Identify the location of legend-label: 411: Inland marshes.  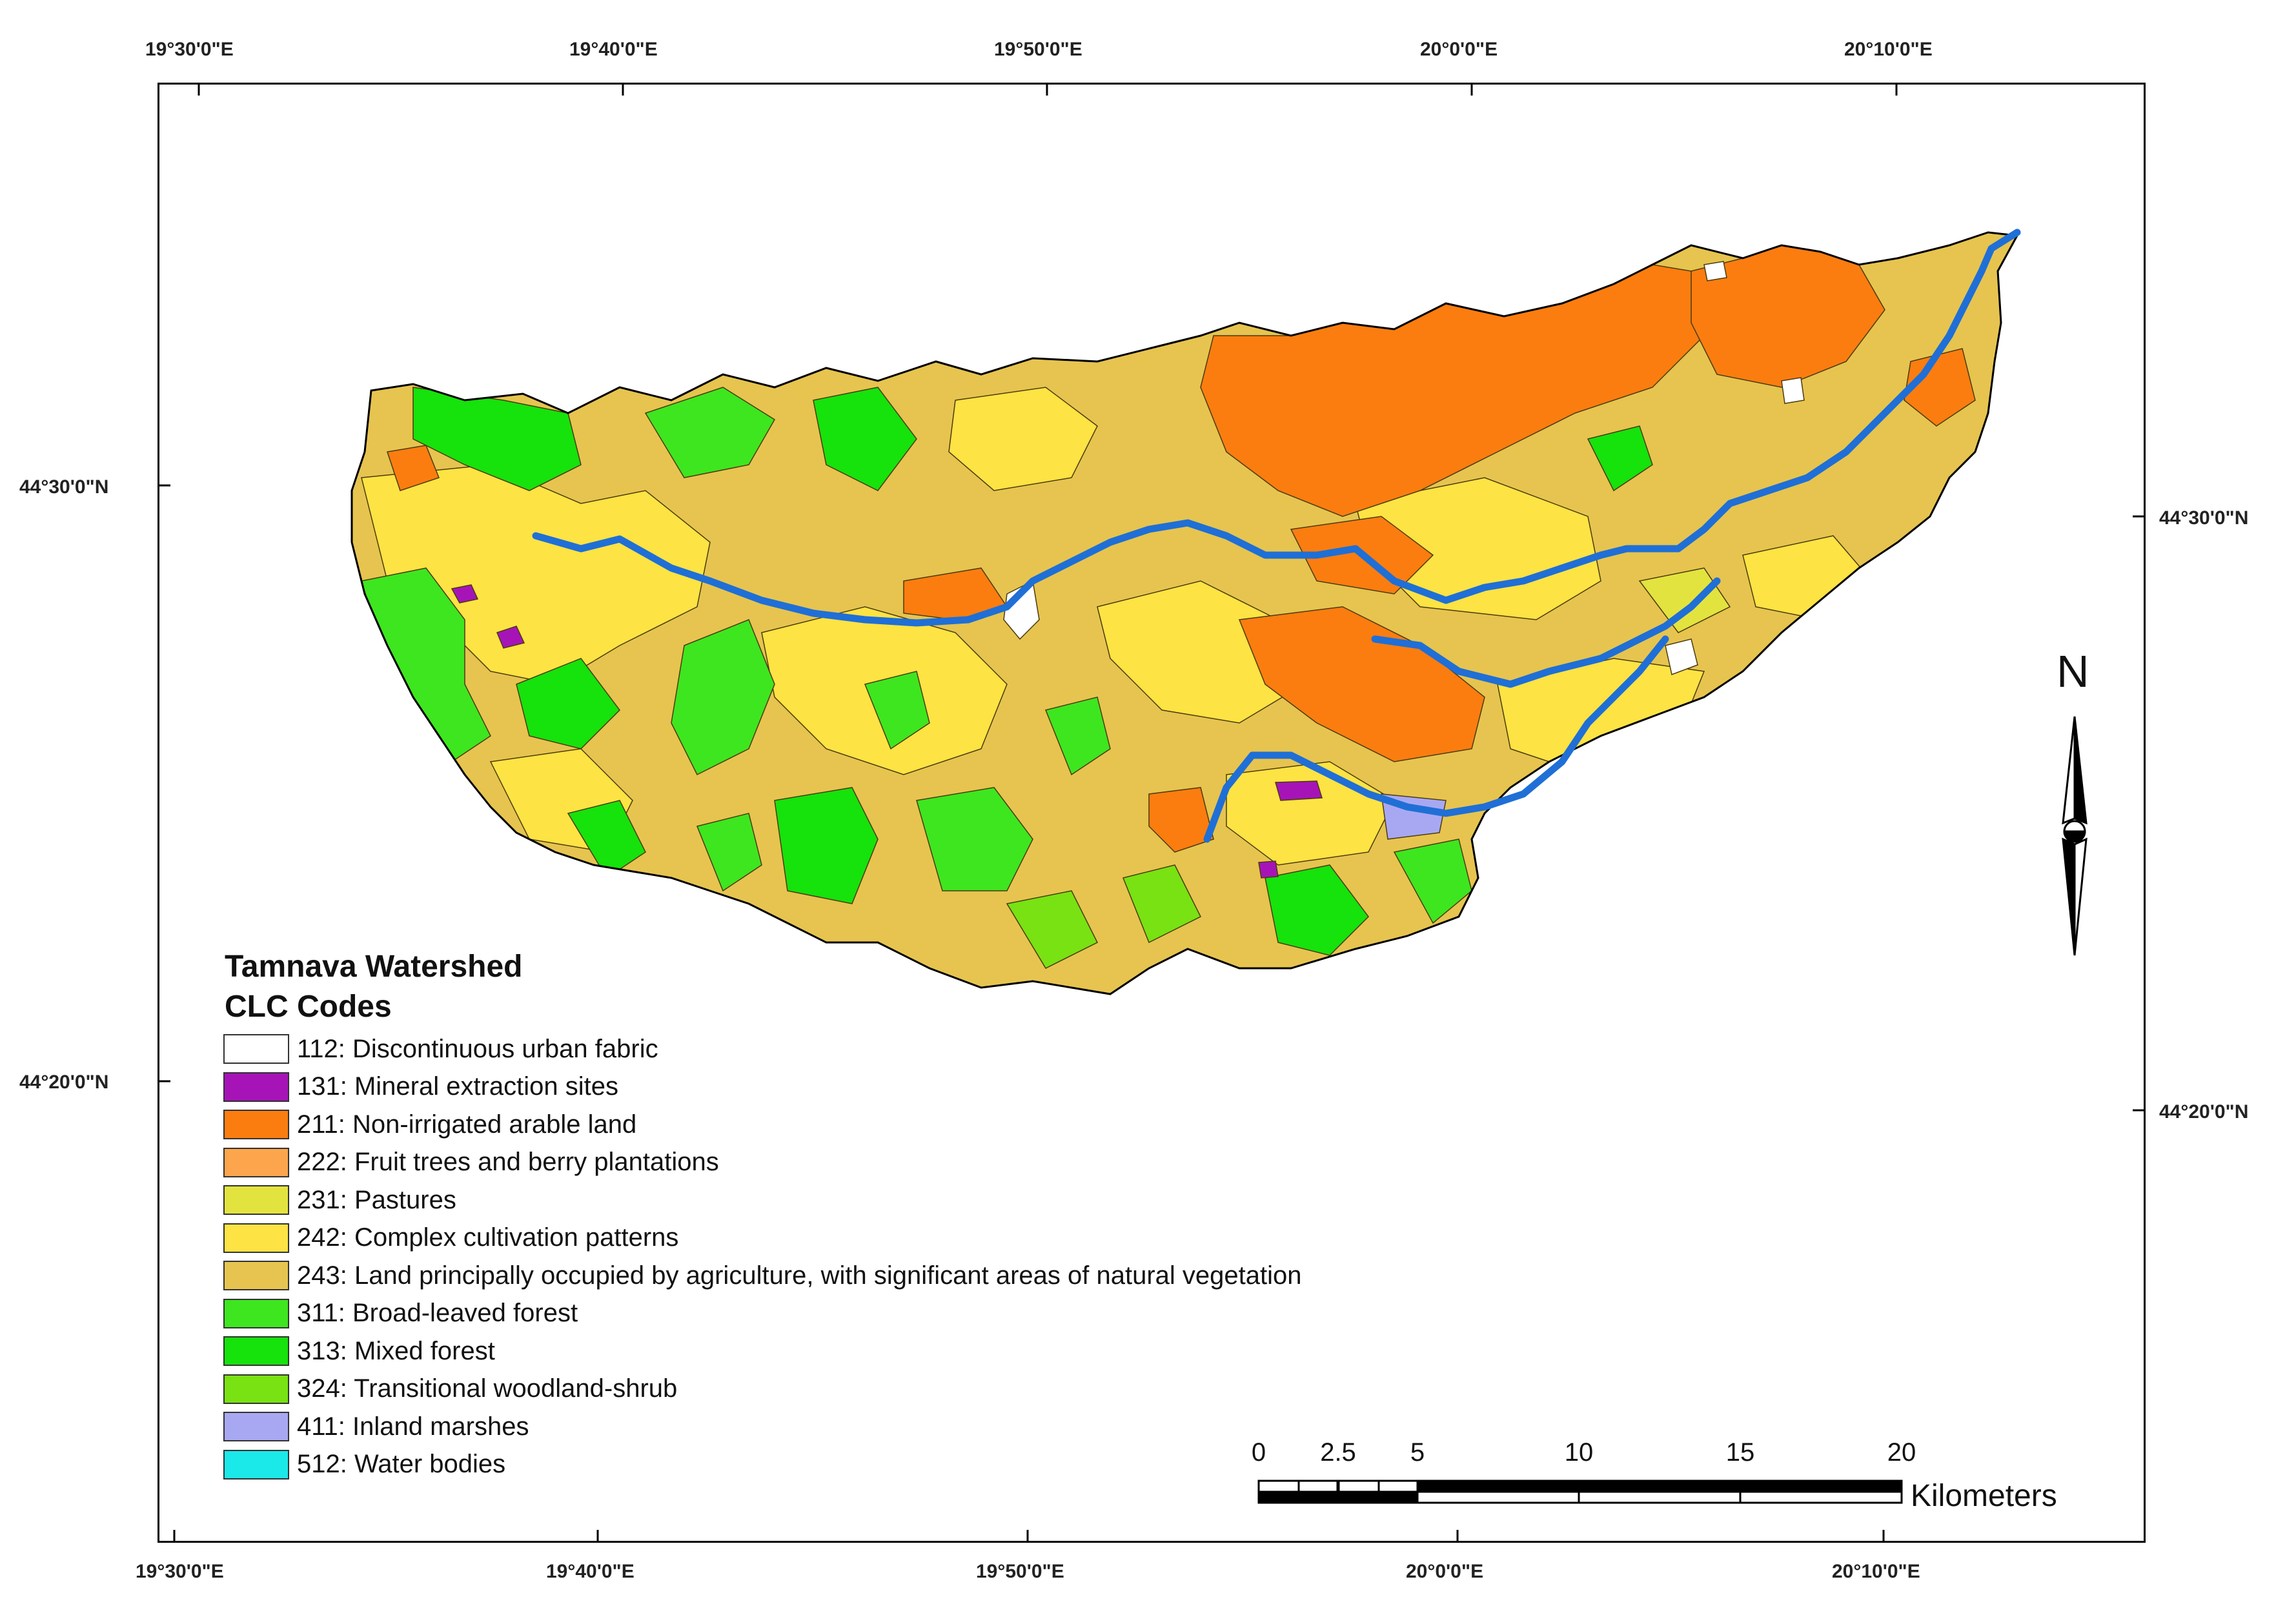
(413, 1426).